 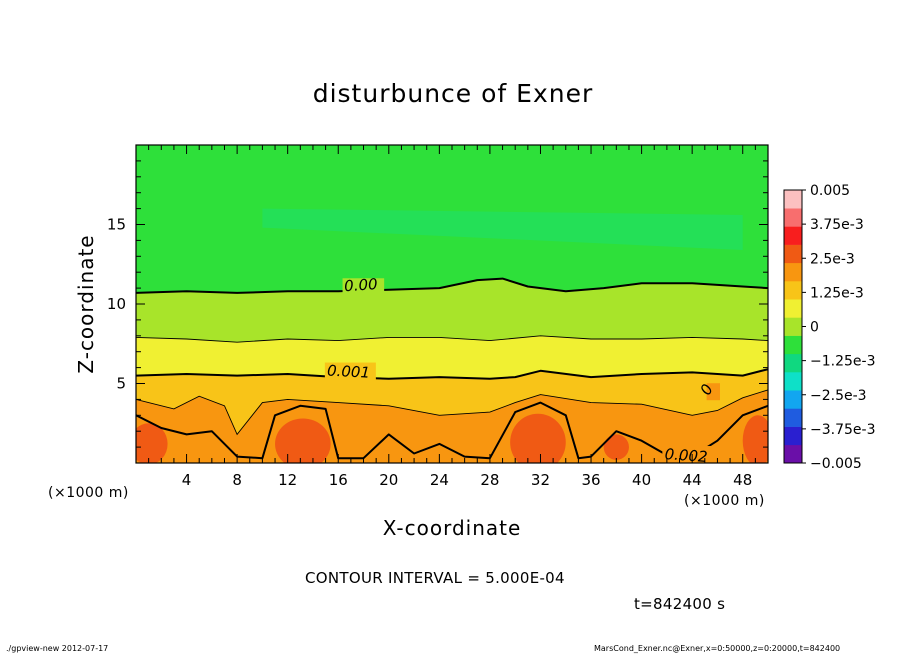 What do you see at coordinates (641, 480) in the screenshot?
I see `x-tick-label: 40` at bounding box center [641, 480].